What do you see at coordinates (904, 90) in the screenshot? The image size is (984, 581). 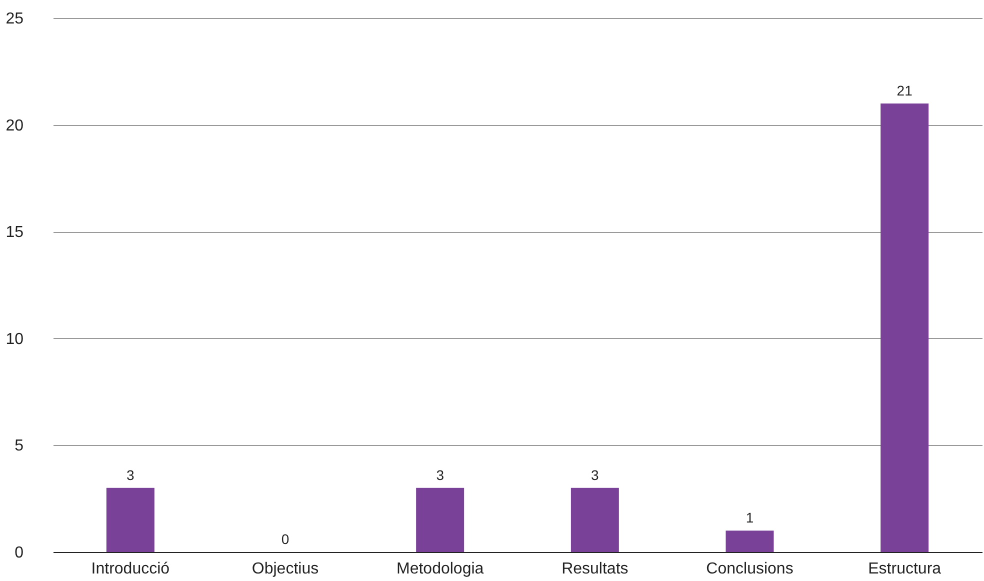 I see `data-label: 21` at bounding box center [904, 90].